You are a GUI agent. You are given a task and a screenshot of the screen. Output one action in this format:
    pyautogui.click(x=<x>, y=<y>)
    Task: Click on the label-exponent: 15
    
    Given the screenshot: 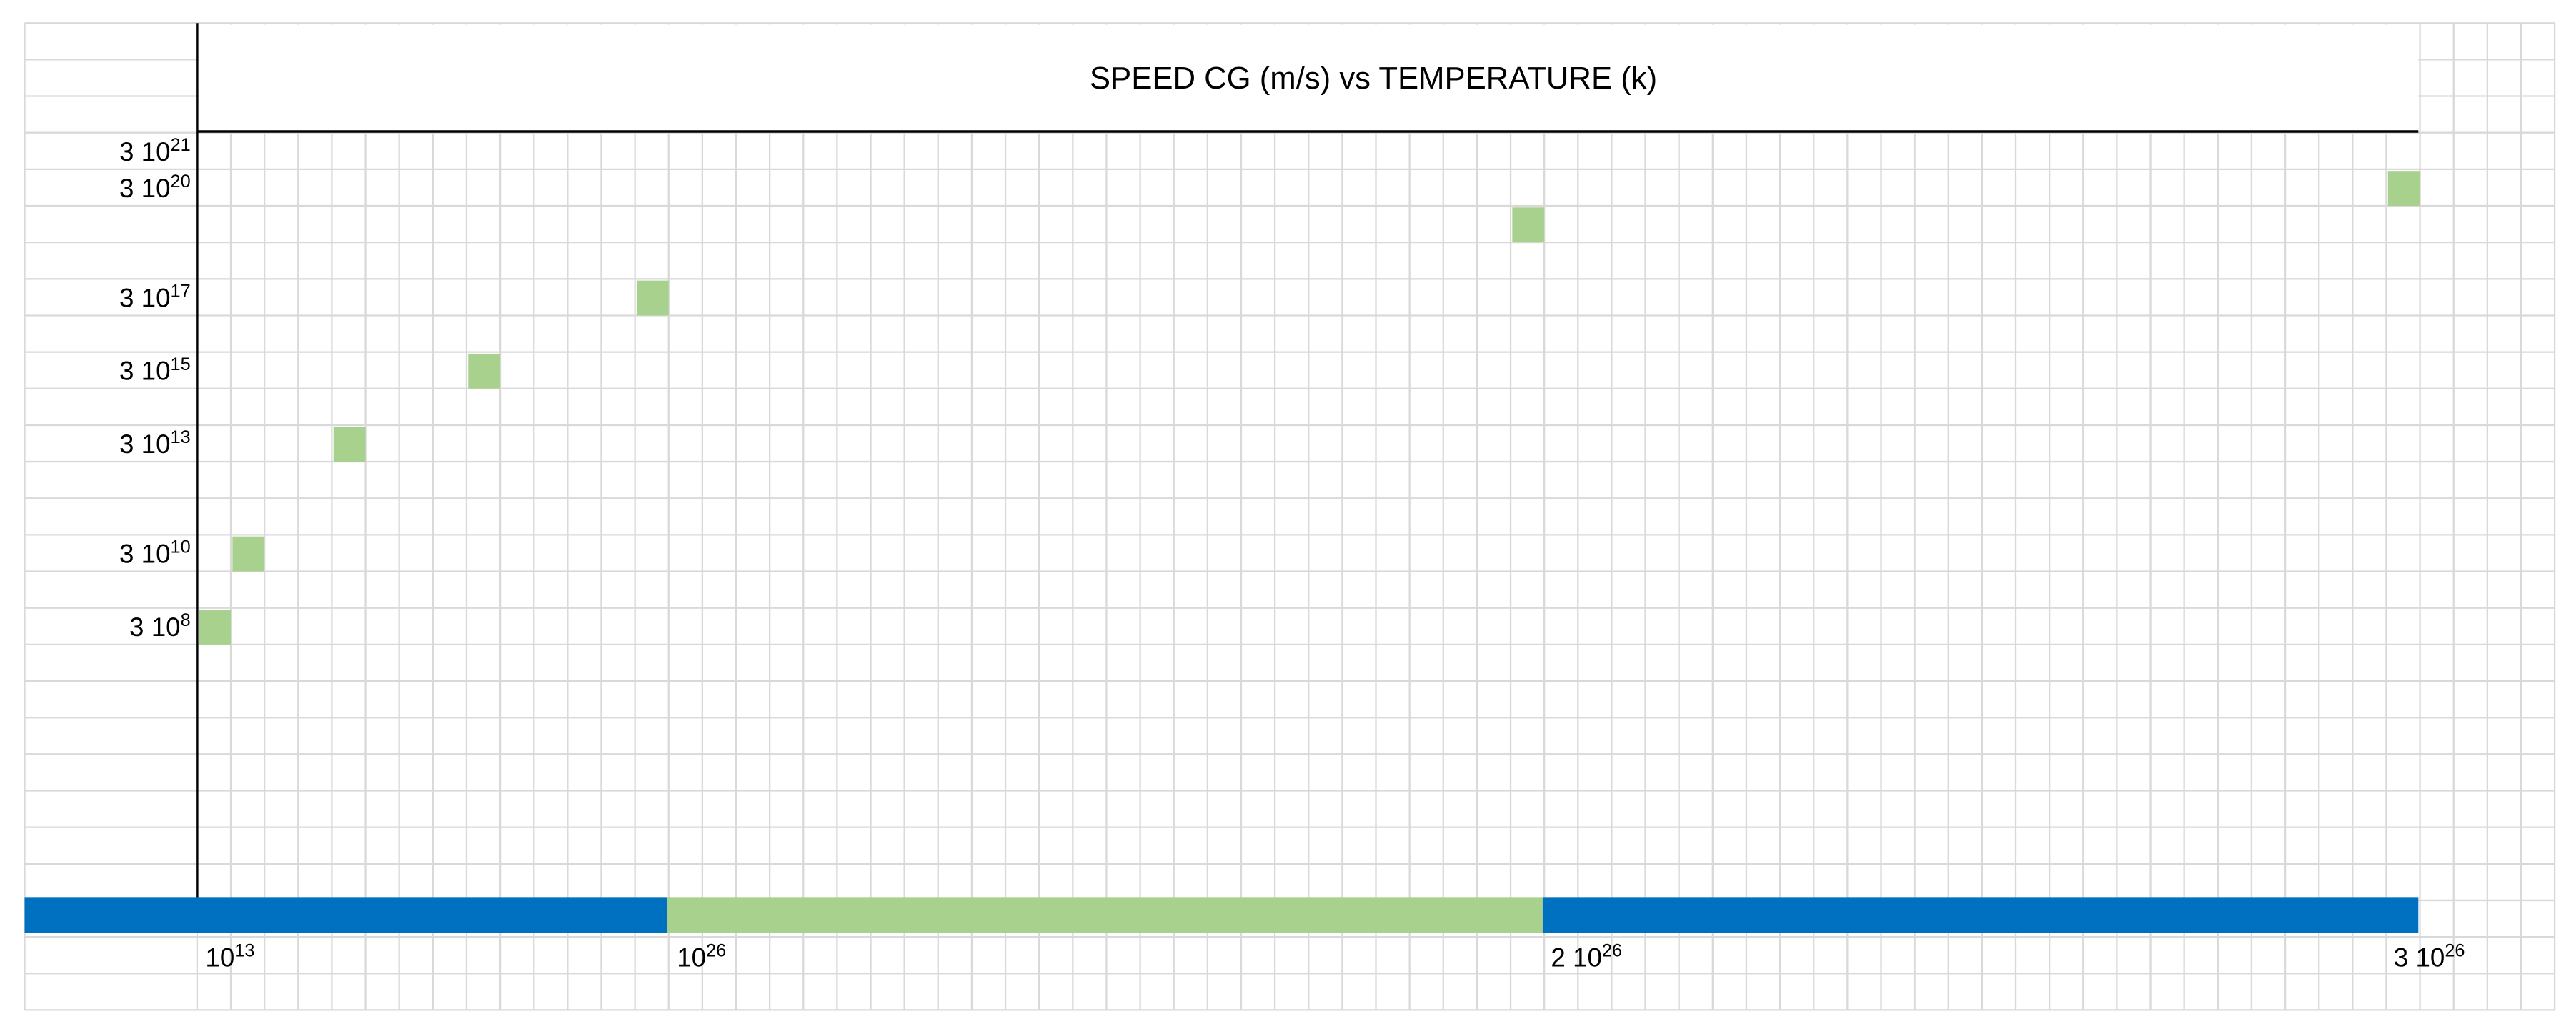 What is the action you would take?
    pyautogui.click(x=181, y=364)
    